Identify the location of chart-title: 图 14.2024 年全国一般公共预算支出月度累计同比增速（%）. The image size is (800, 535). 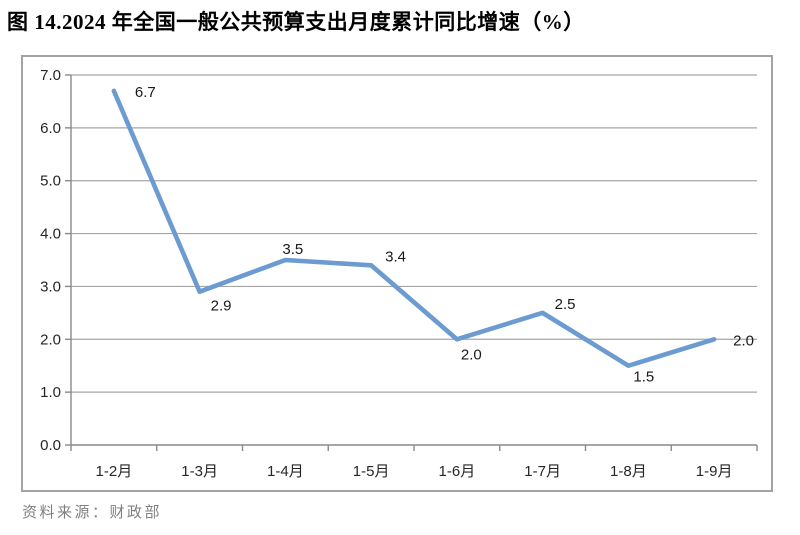
(296, 22).